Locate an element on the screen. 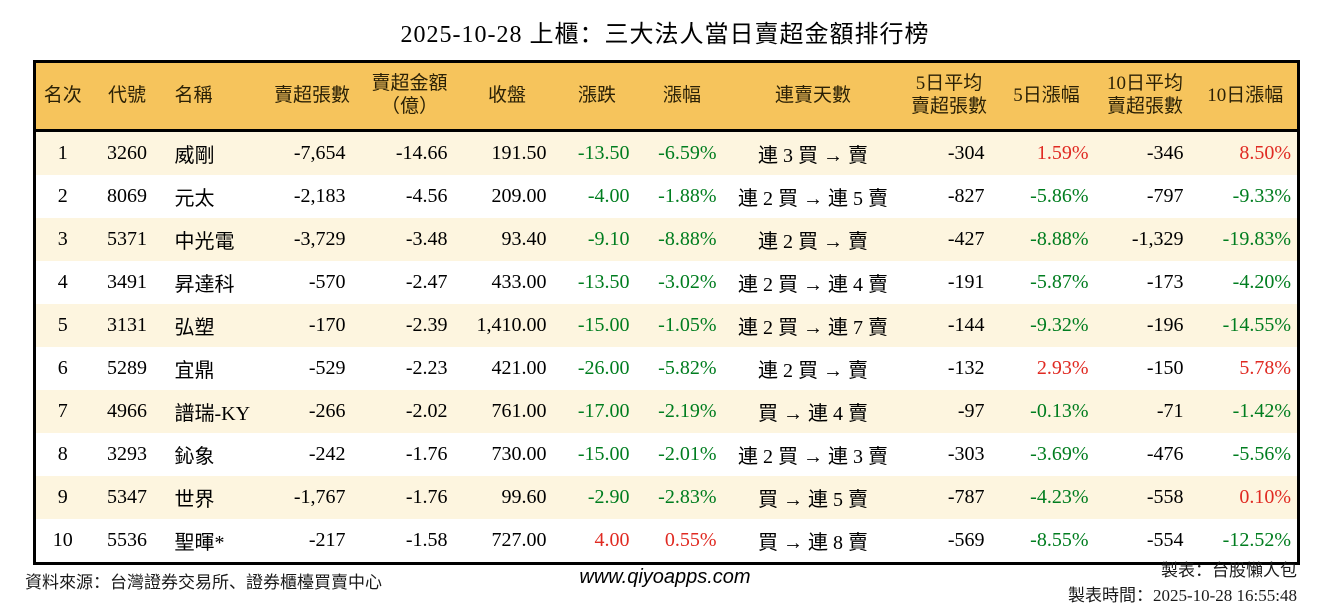 The image size is (1330, 612). cell-change: -15.00 is located at coordinates (603, 325).